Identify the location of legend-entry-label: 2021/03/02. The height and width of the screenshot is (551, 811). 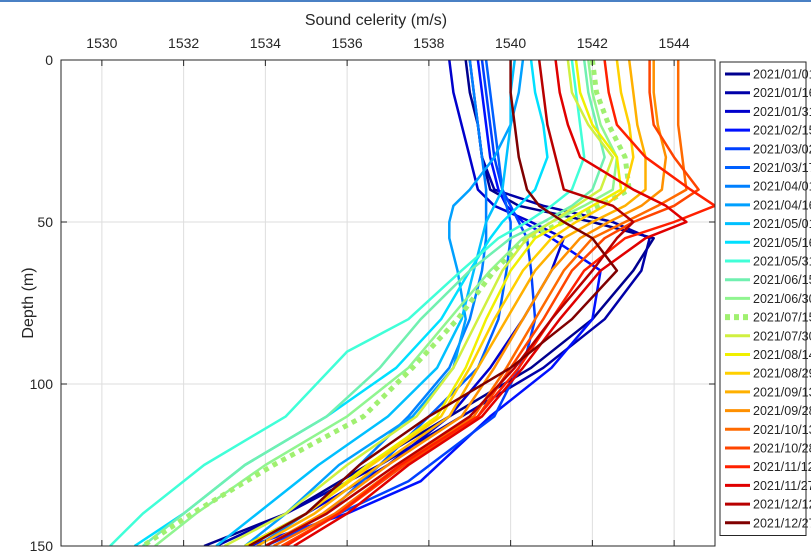
(782, 149).